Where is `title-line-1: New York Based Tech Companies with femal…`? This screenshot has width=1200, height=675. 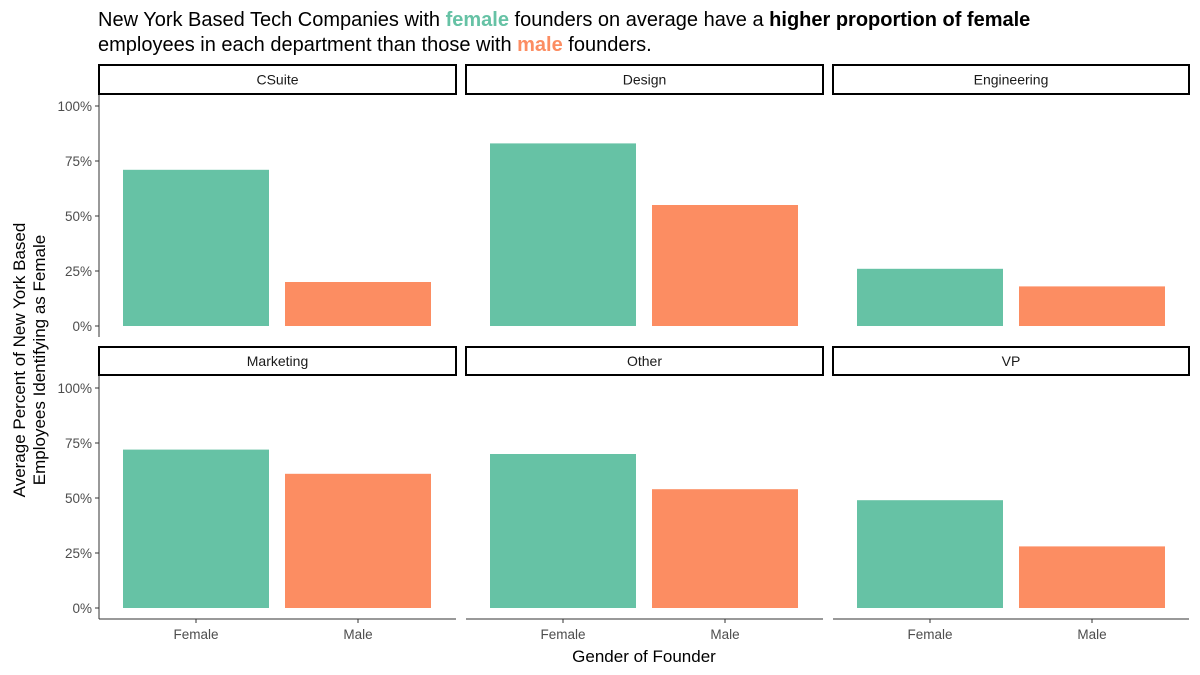
title-line-1: New York Based Tech Companies with femal… is located at coordinates (564, 20).